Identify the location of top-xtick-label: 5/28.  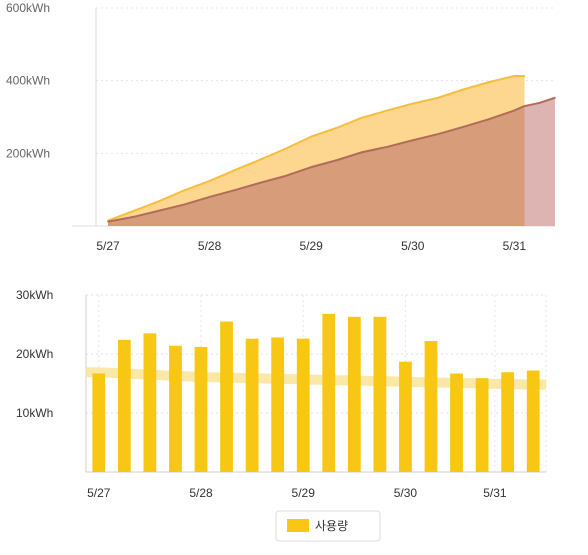
(210, 246).